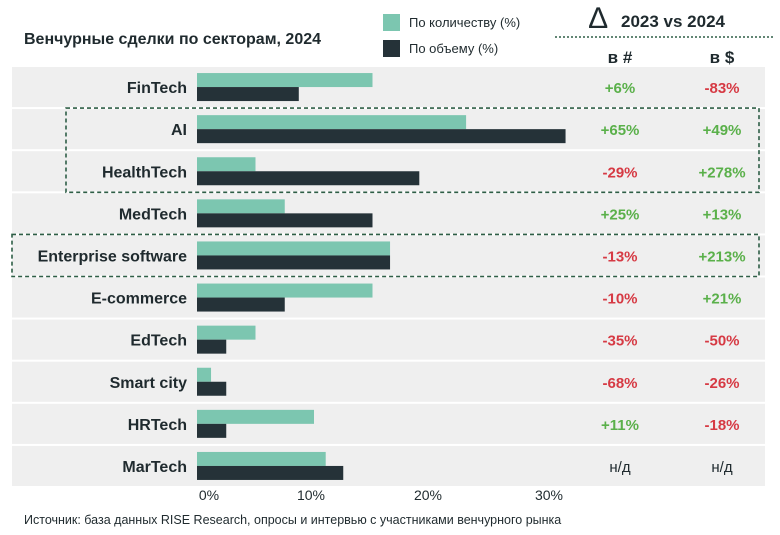 This screenshot has width=780, height=535. What do you see at coordinates (308, 178) in the screenshot?
I see `bar-volume-healthtech` at bounding box center [308, 178].